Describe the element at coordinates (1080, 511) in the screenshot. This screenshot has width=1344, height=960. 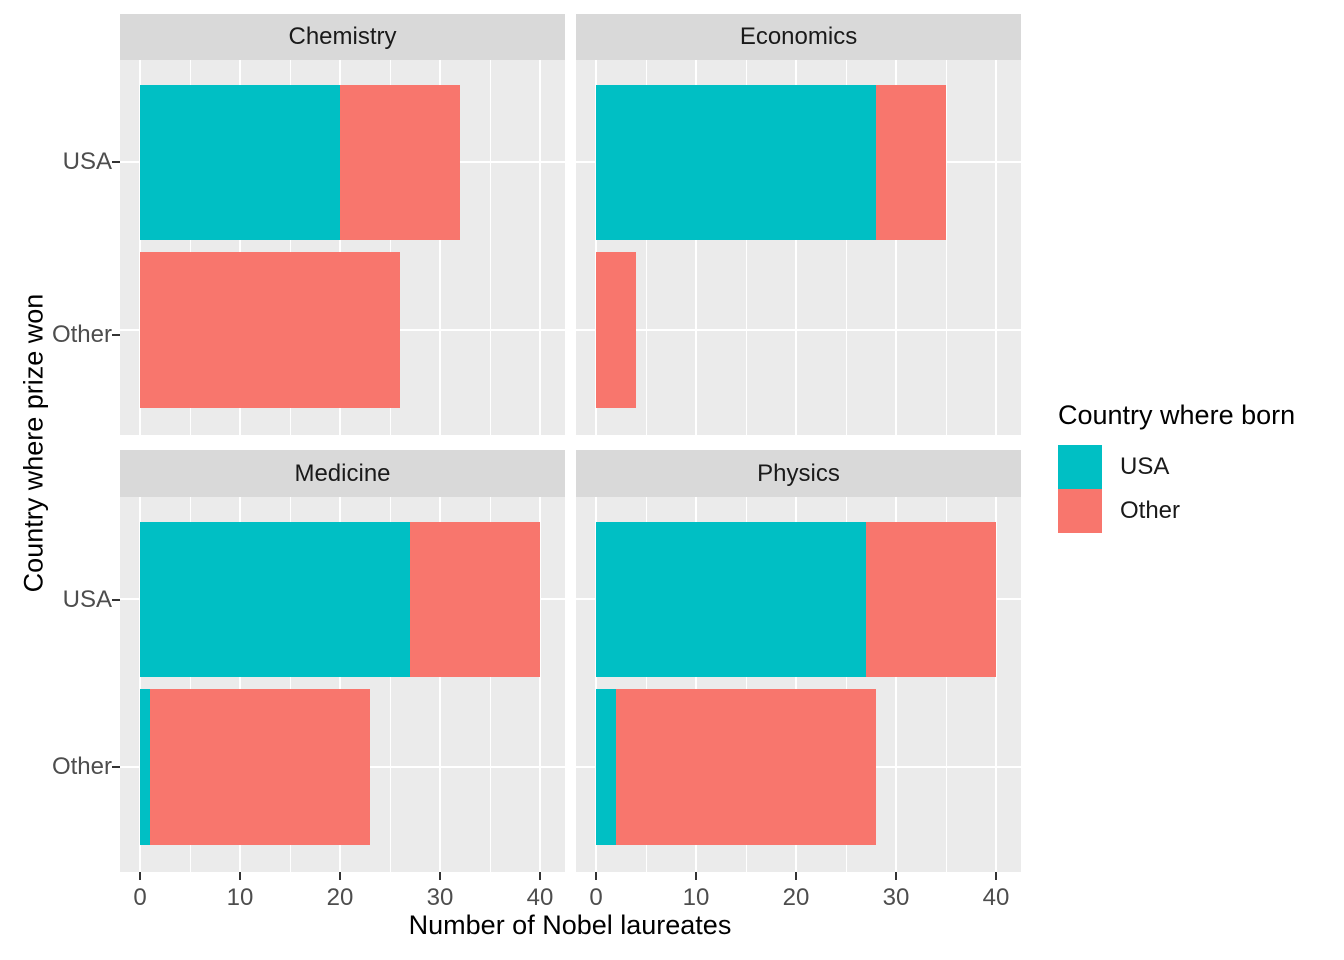
I see `legend-swatch-other-icon` at that location.